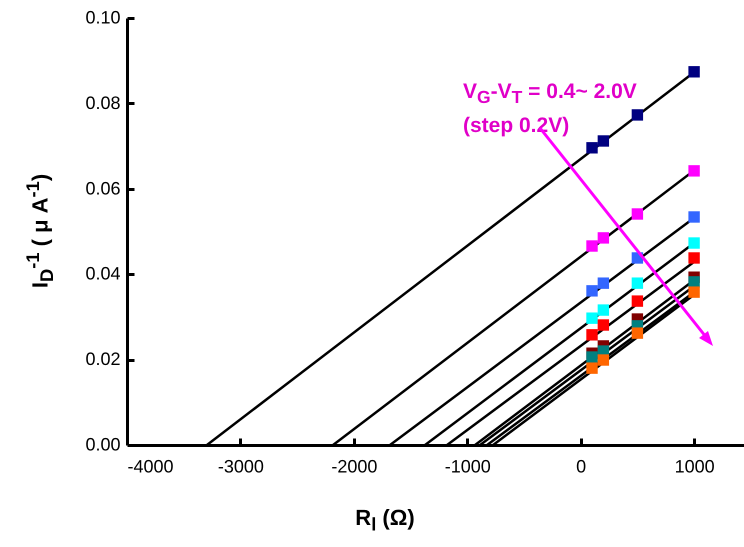 This screenshot has width=744, height=547. What do you see at coordinates (102, 274) in the screenshot?
I see `y-tick-label: 0.04` at bounding box center [102, 274].